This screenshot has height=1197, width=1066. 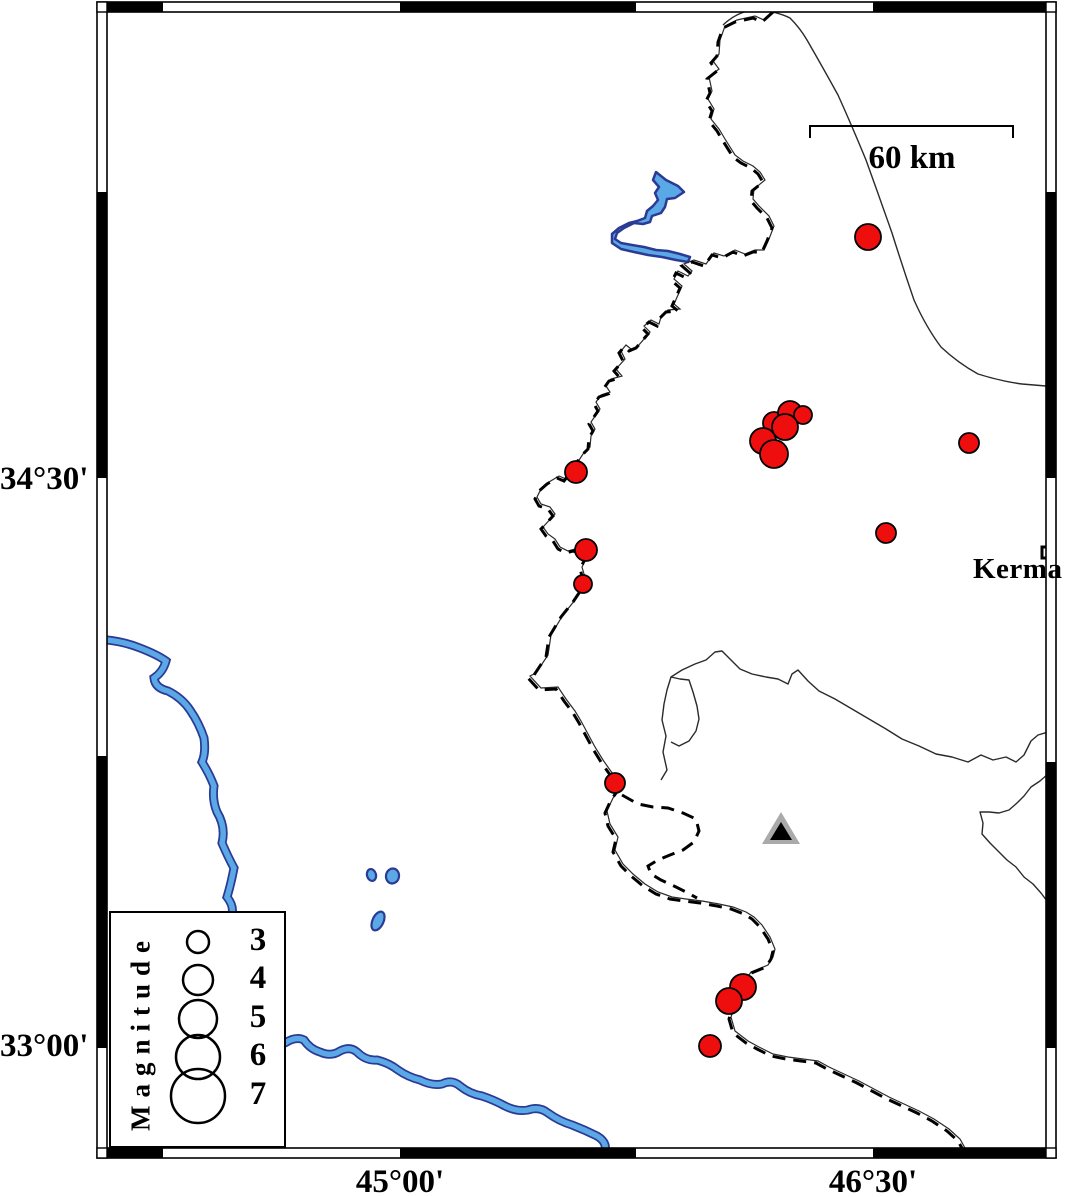 I want to click on legend-mag-6: 6, so click(x=258, y=1054).